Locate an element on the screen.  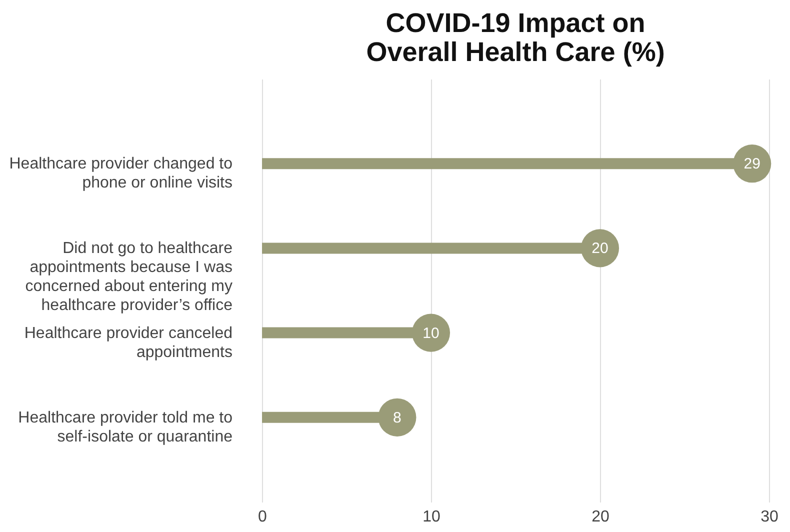
y-tick-label: Healthcare provider changed to phone or online visits is located at coordinates (121, 174).